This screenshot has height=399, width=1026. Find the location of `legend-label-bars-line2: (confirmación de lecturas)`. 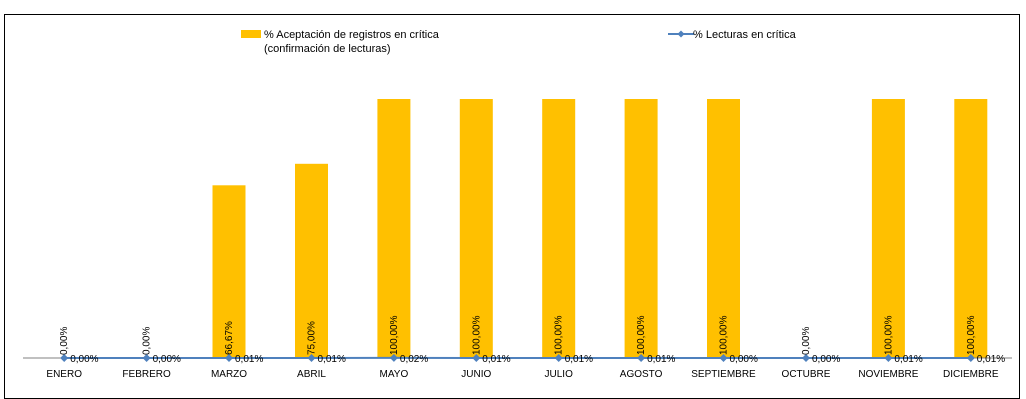

legend-label-bars-line2: (confirmación de lecturas) is located at coordinates (327, 49).